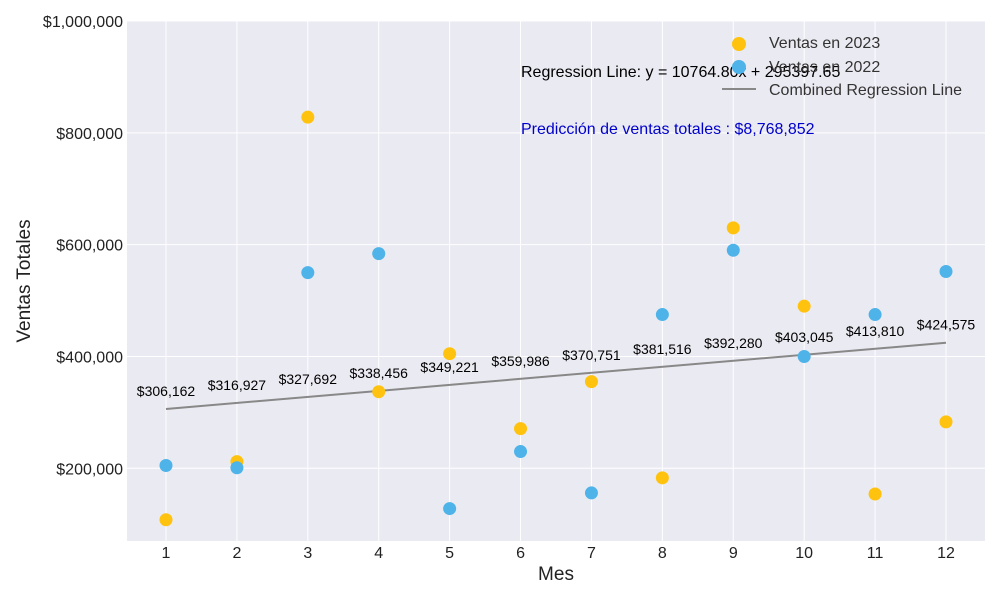  Describe the element at coordinates (946, 325) in the screenshot. I see `regression-value-label: $424,575` at that location.